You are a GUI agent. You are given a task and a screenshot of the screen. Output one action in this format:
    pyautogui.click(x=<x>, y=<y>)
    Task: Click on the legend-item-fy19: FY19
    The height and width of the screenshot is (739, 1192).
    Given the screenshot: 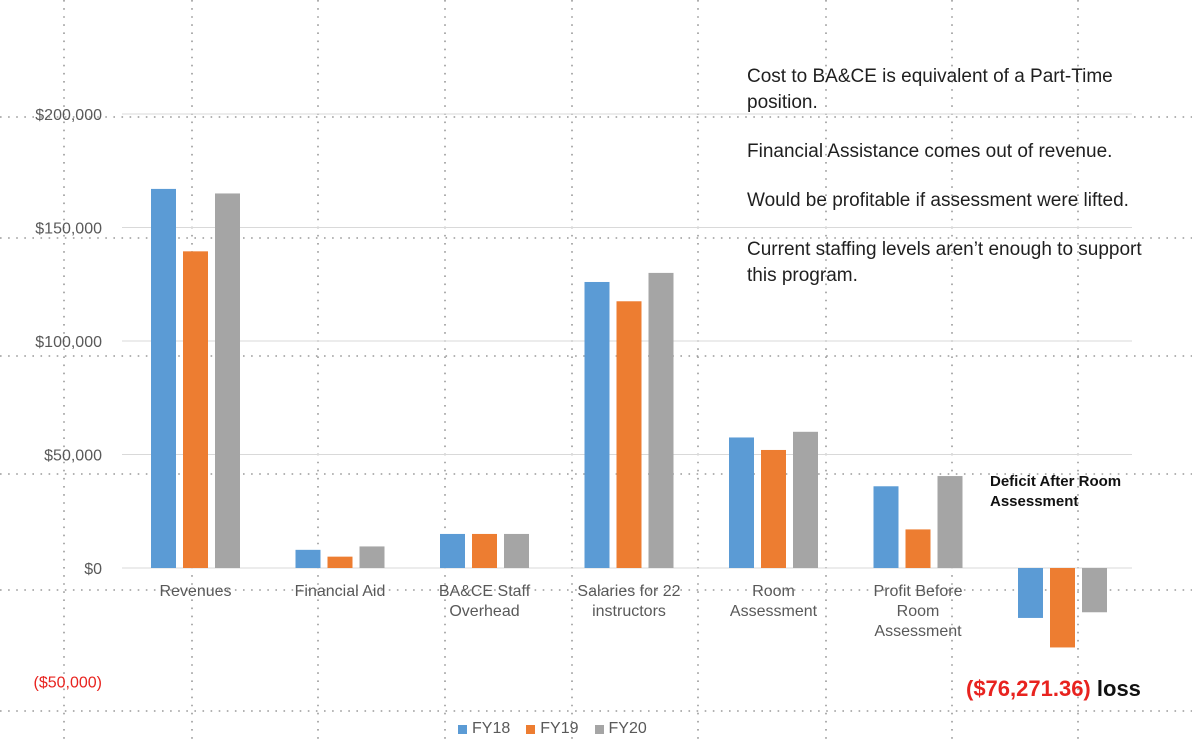 What is the action you would take?
    pyautogui.click(x=552, y=729)
    